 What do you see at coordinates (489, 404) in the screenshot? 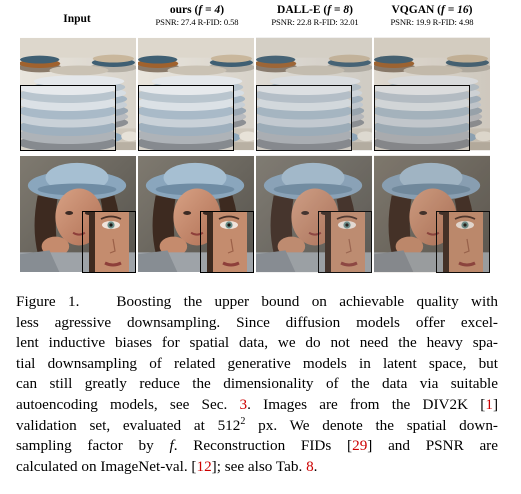
I see `div2k-citation-link: 1` at bounding box center [489, 404].